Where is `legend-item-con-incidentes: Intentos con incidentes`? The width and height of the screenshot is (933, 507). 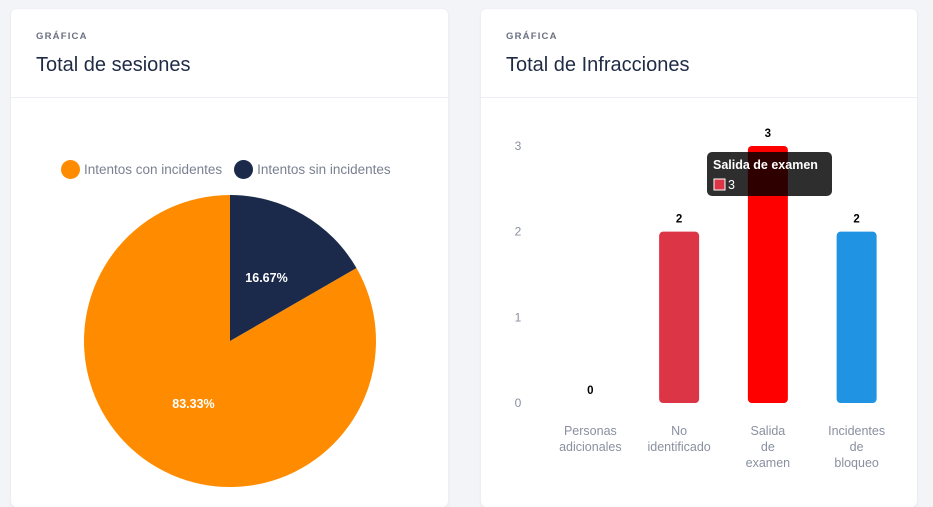
legend-item-con-incidentes: Intentos con incidentes is located at coordinates (141, 169).